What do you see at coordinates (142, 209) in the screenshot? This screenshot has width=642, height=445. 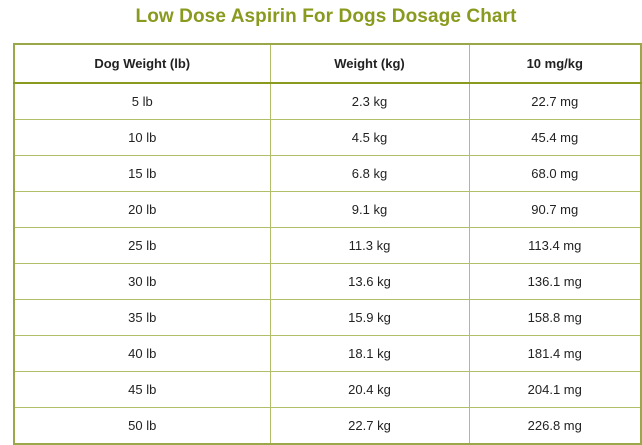 I see `cell-dog-weight-lb: 20 lb` at bounding box center [142, 209].